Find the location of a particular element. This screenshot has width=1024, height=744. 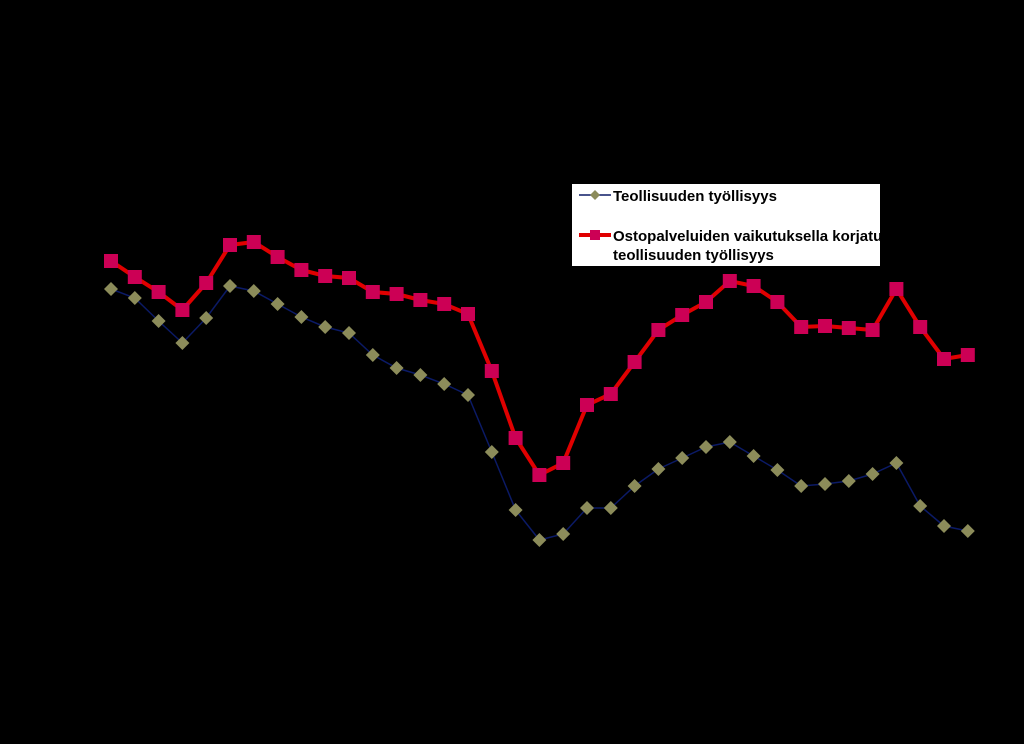

legend-label-series-2-line-2: teollisuuden työllisyys is located at coordinates (693, 255).